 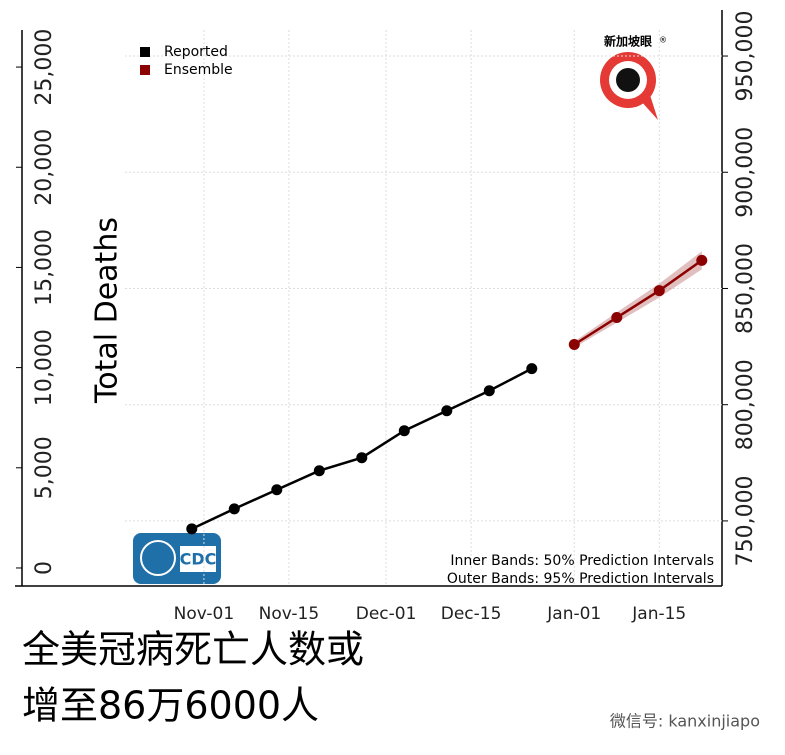 What do you see at coordinates (658, 614) in the screenshot?
I see `x-tick-label: Jan-15` at bounding box center [658, 614].